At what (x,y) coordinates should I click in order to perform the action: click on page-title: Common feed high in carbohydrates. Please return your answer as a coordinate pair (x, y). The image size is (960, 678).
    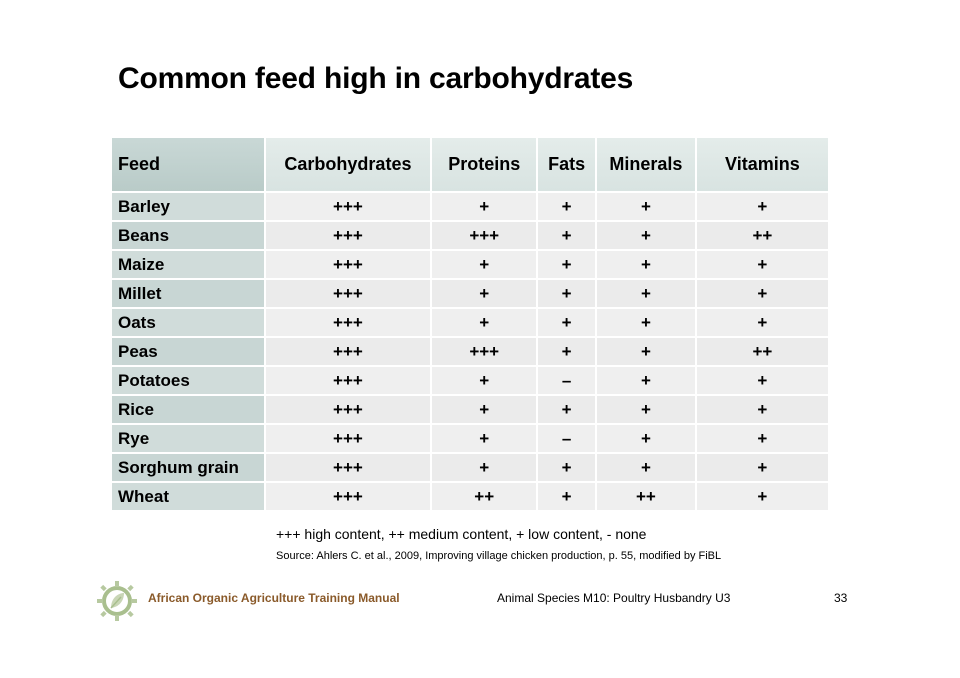
    Looking at the image, I should click on (376, 78).